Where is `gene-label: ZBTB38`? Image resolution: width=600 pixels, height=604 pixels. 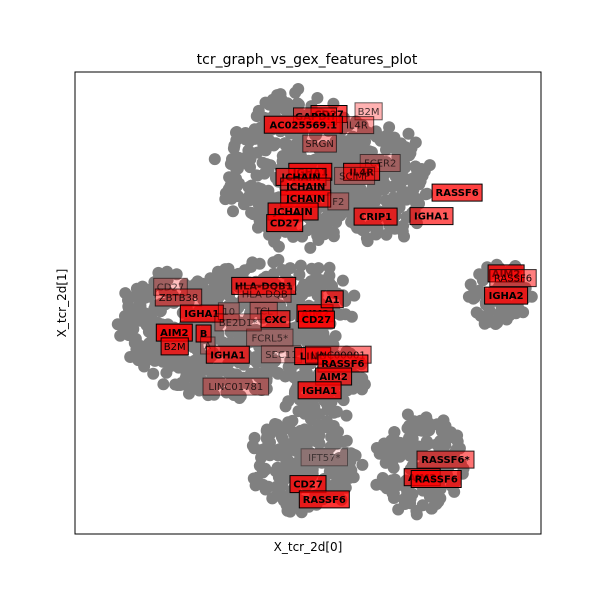 gene-label: ZBTB38 is located at coordinates (178, 297).